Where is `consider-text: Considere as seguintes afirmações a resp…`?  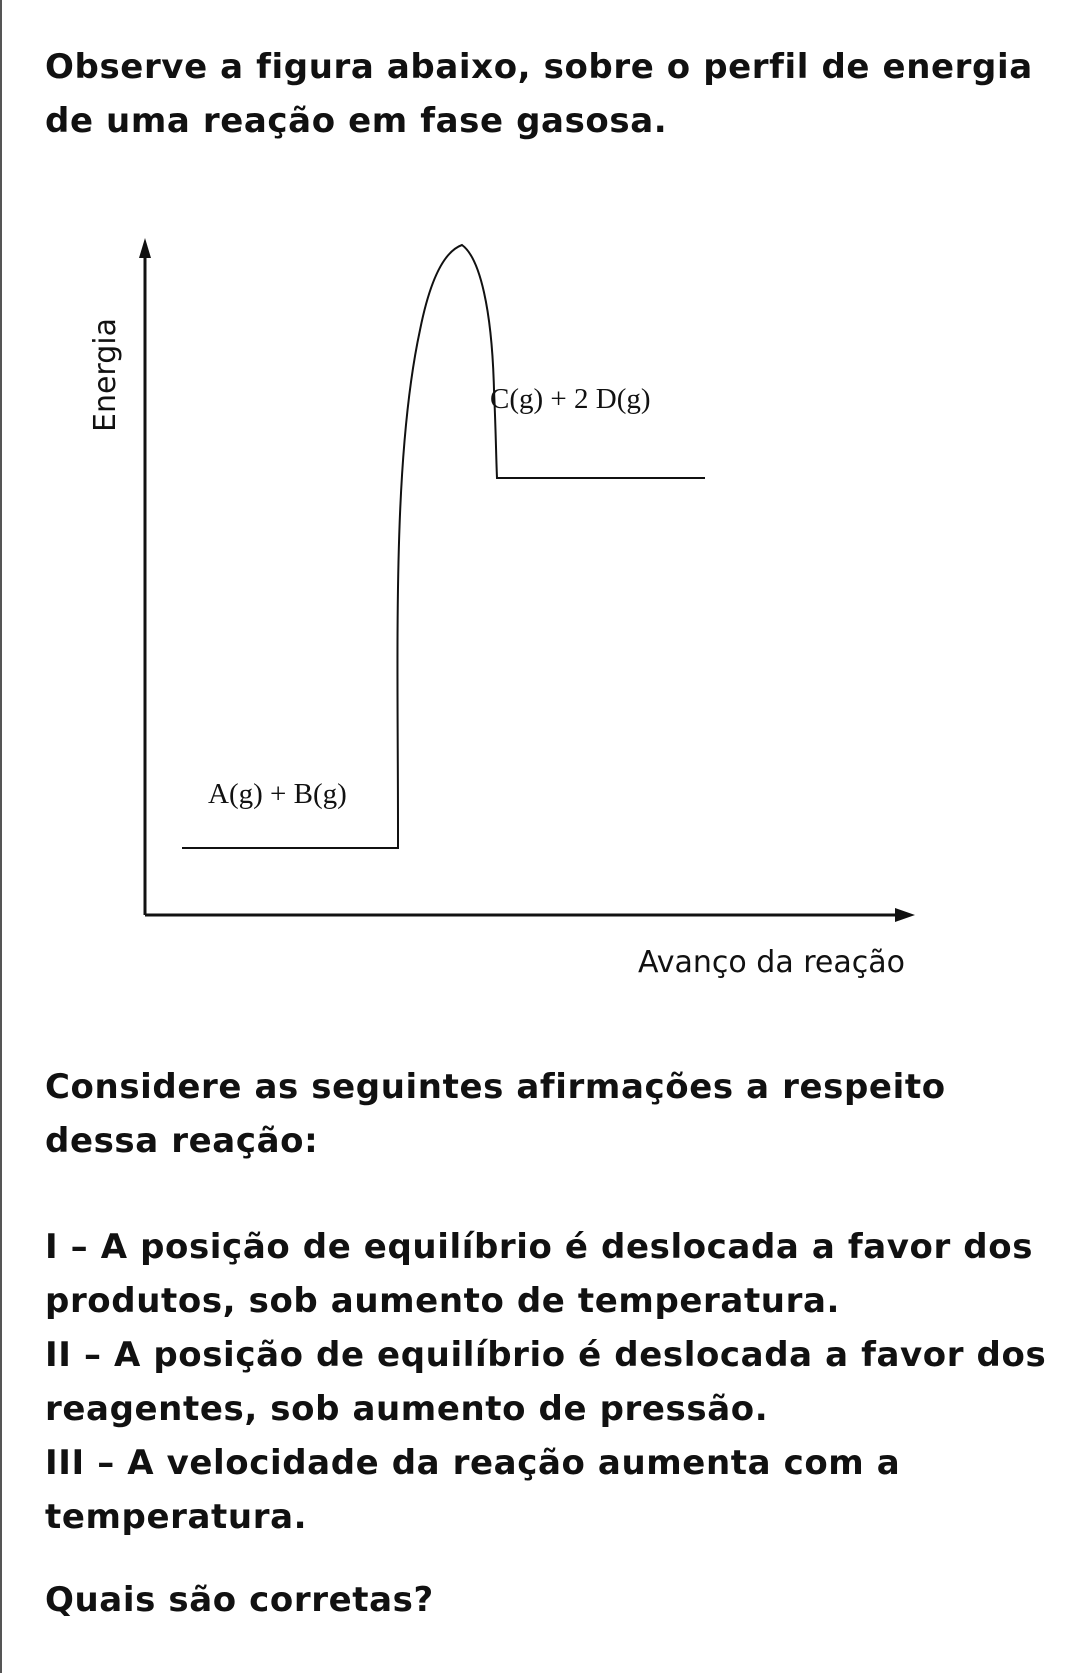
consider-text: Considere as seguintes afirmações a resp… is located at coordinates (495, 1114).